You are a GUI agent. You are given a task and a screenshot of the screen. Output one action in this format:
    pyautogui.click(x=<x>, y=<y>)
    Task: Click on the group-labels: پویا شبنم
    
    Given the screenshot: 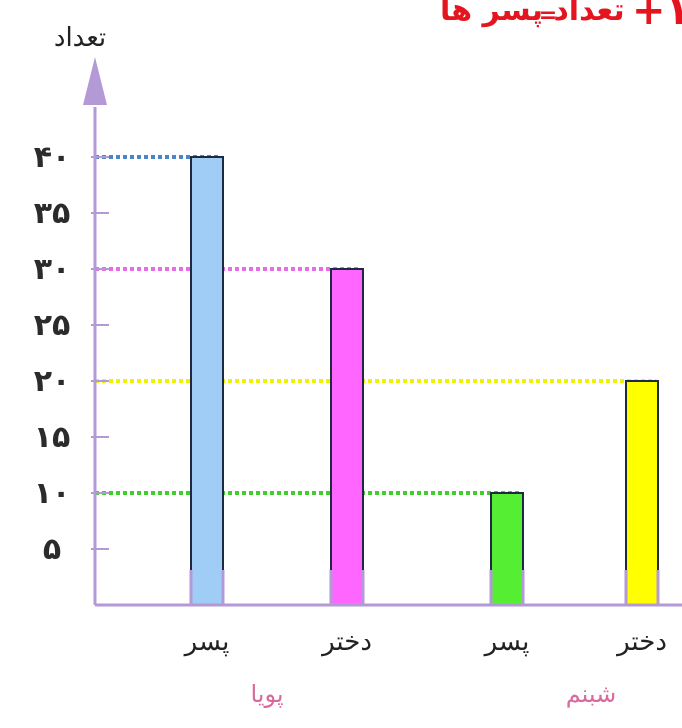 What is the action you would take?
    pyautogui.click(x=433, y=694)
    